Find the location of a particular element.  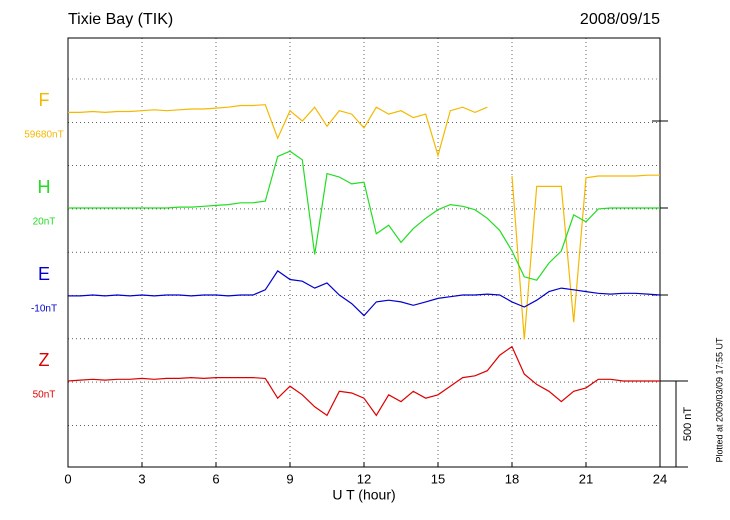

x-tick-label: 18 is located at coordinates (512, 478).